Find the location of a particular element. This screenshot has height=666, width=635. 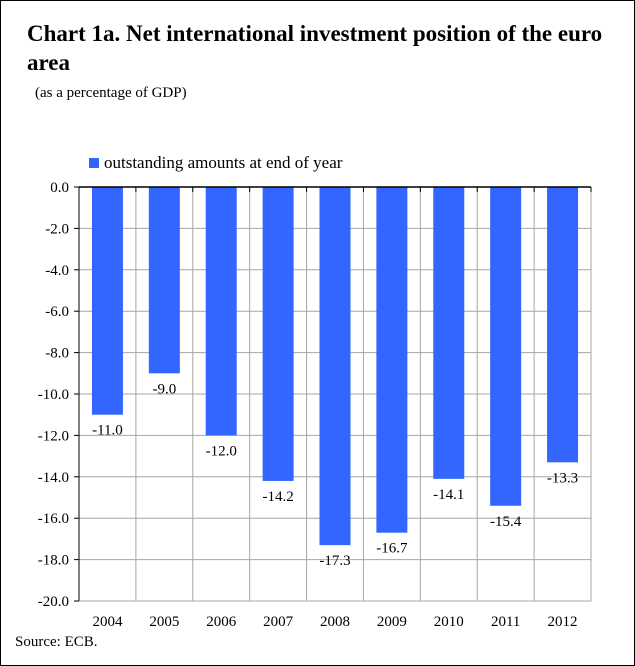

y-tick-label: -18.0 is located at coordinates (53, 561).